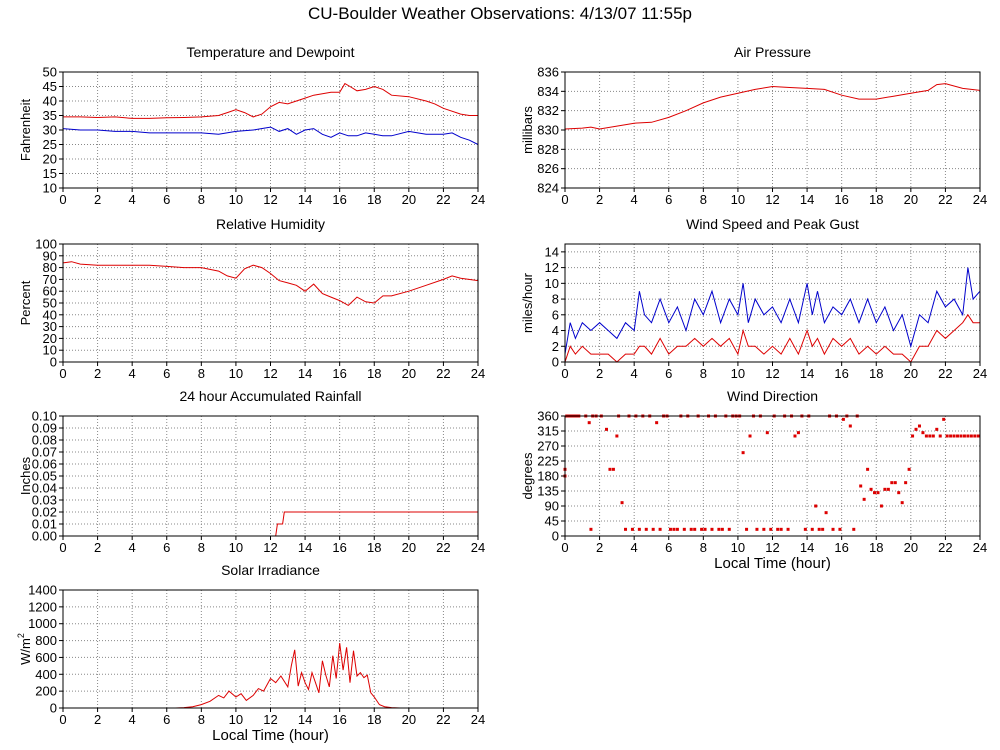 Image resolution: width=1000 pixels, height=750 pixels. What do you see at coordinates (44, 488) in the screenshot?
I see `y-tick-label: 0.04` at bounding box center [44, 488].